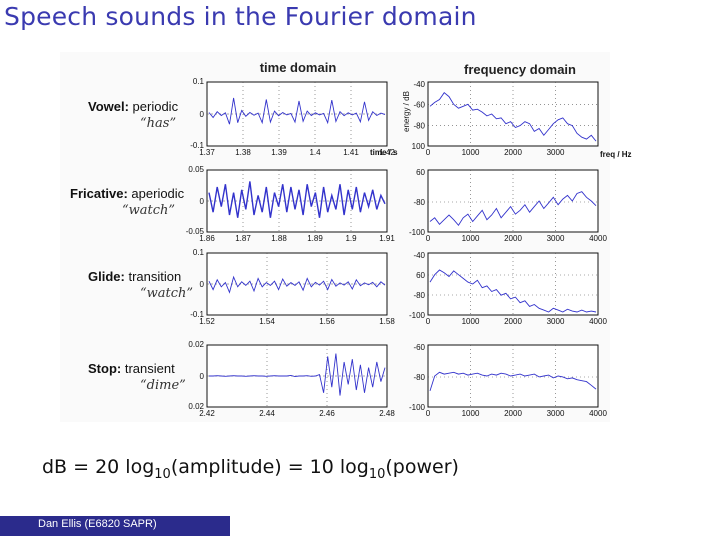  I want to click on time-ytick-label: -0.05, so click(195, 231).